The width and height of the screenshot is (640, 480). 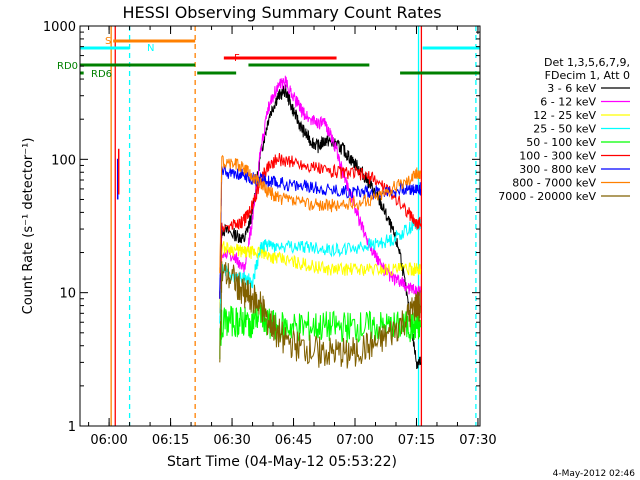 I want to click on status-label-rd0: RD0, so click(x=67, y=66).